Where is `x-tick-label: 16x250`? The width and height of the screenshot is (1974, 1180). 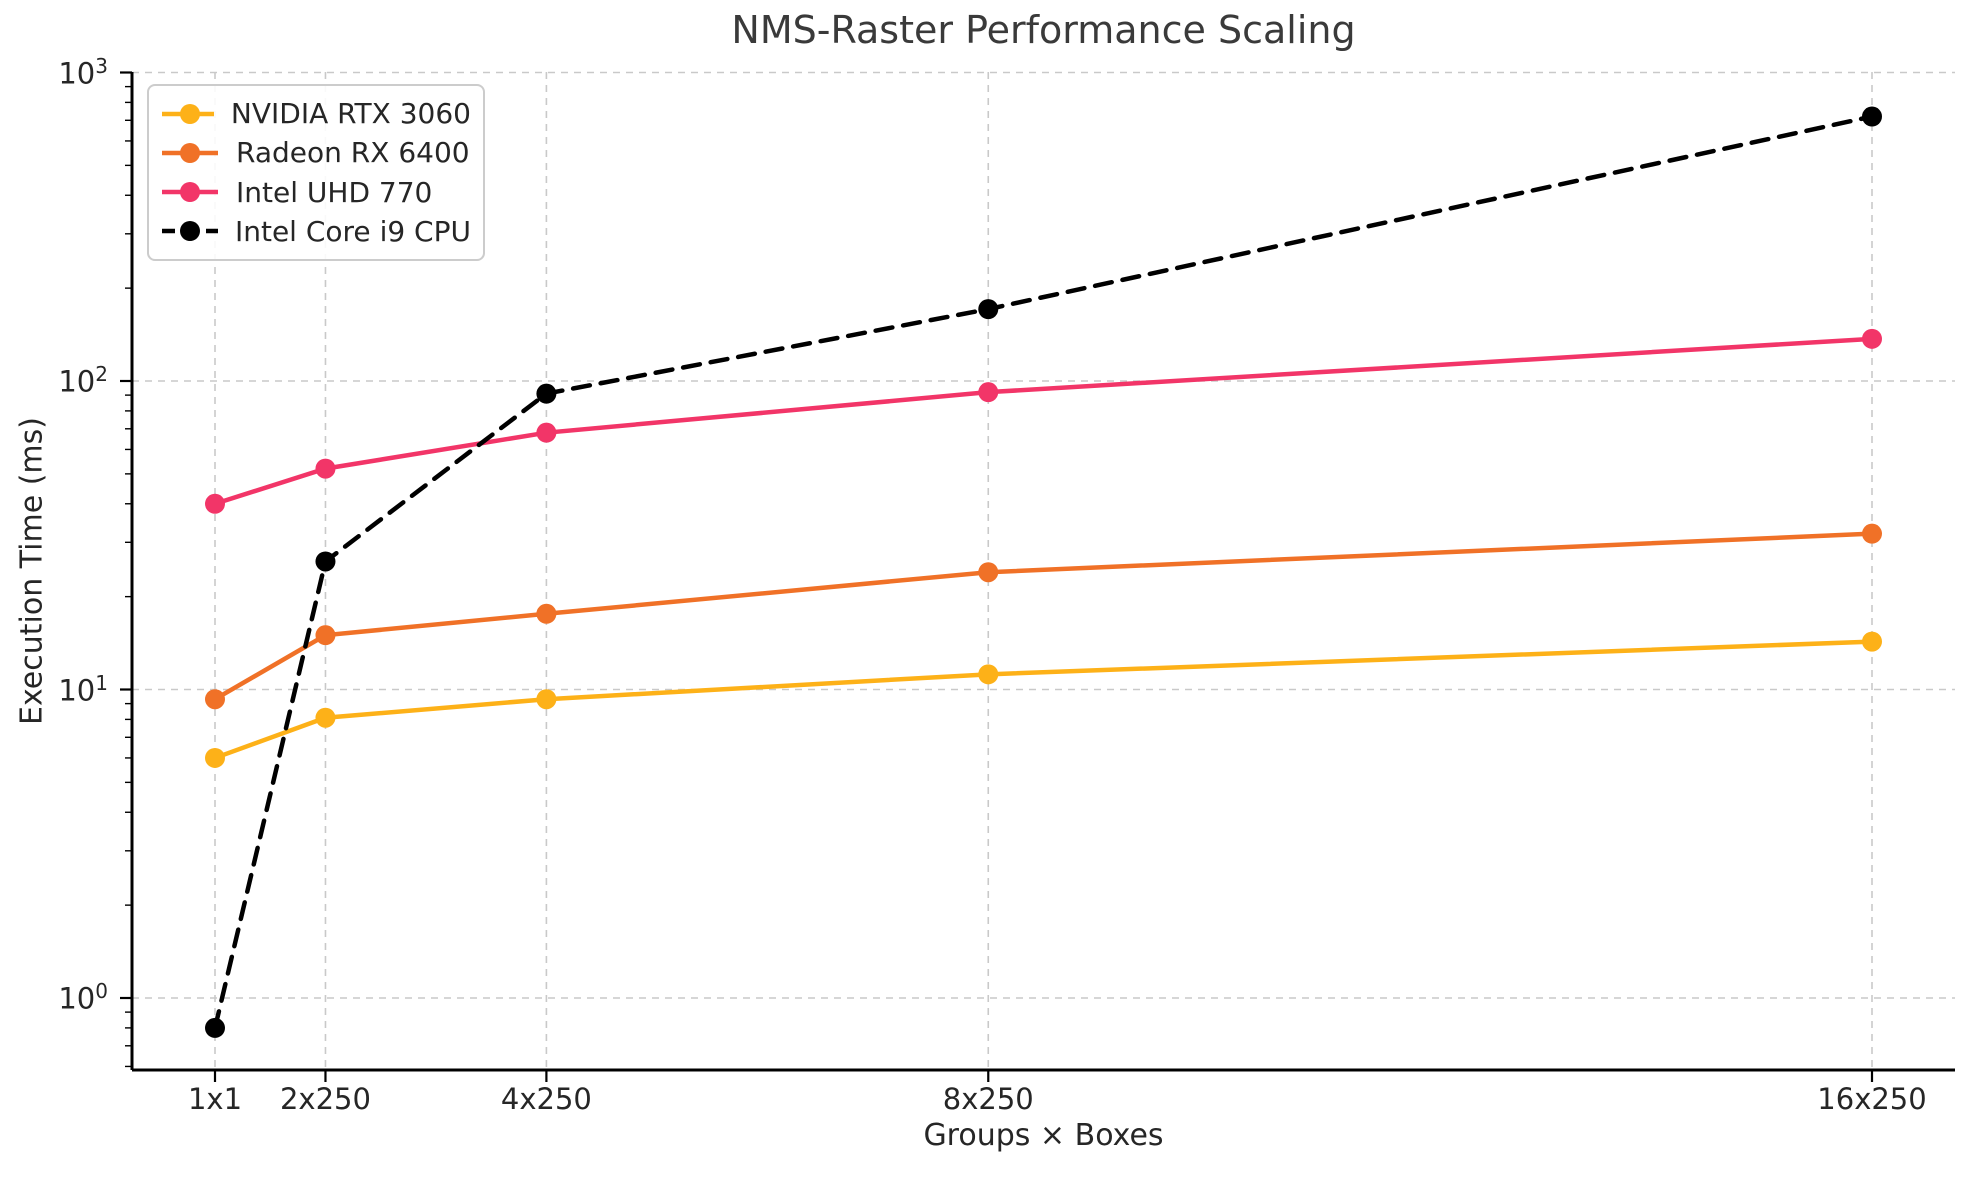 x-tick-label: 16x250 is located at coordinates (1872, 1099).